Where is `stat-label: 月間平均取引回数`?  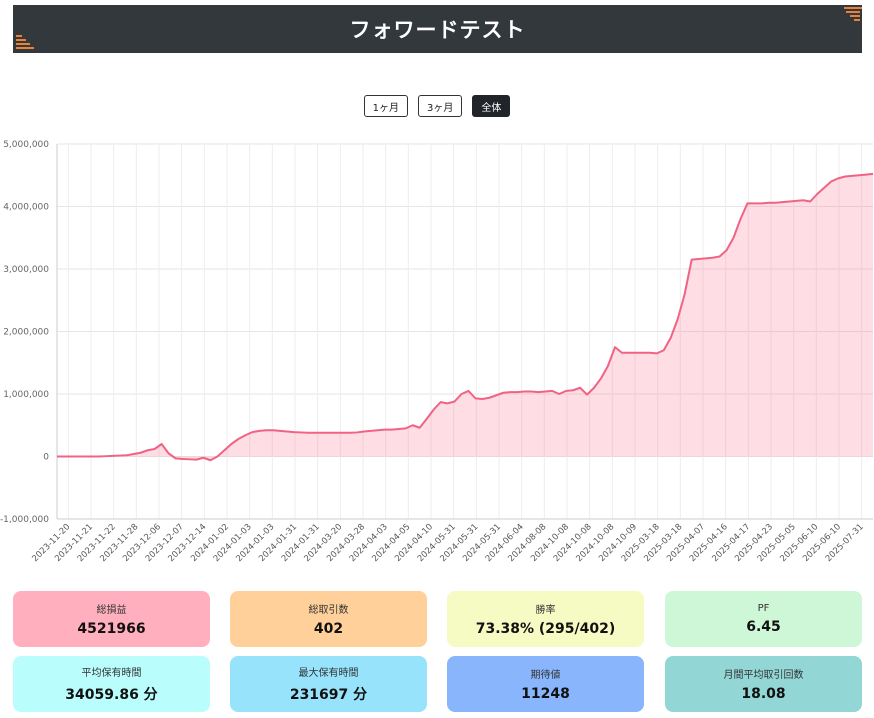 stat-label: 月間平均取引回数 is located at coordinates (763, 675).